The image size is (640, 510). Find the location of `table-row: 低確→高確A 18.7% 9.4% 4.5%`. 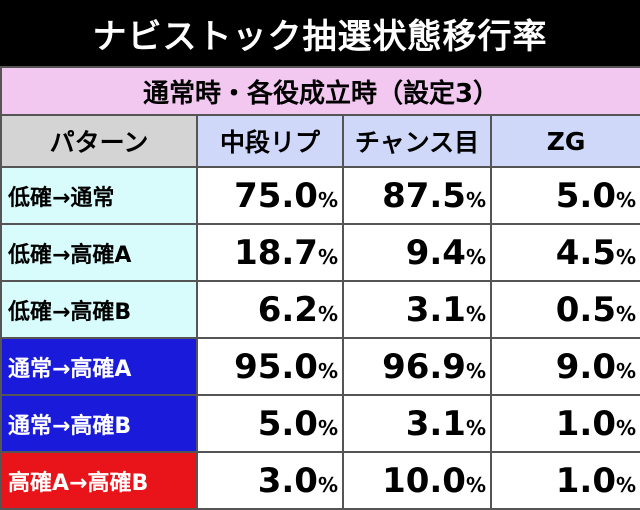

table-row: 低確→高確A 18.7% 9.4% 4.5% is located at coordinates (320, 252).